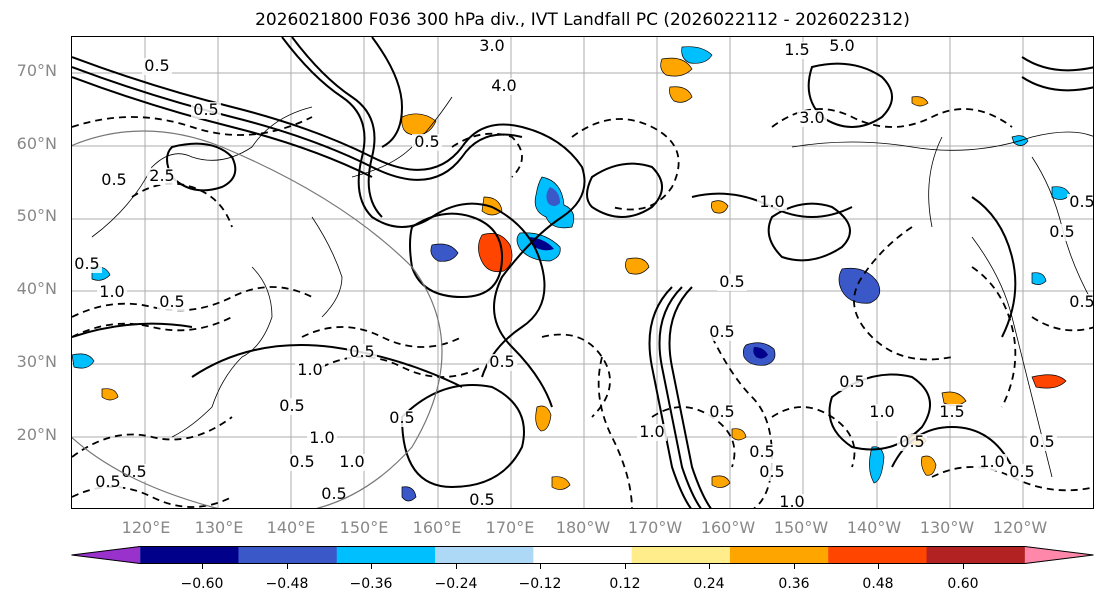  Describe the element at coordinates (287, 584) in the screenshot. I see `colorbar-tick-label: −0.48` at that location.